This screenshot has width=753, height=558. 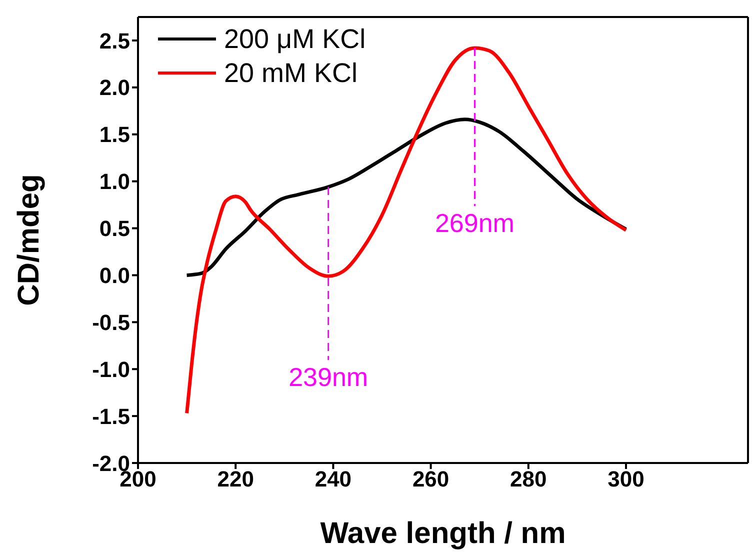 What do you see at coordinates (114, 135) in the screenshot?
I see `y-tick-label: 1.5` at bounding box center [114, 135].